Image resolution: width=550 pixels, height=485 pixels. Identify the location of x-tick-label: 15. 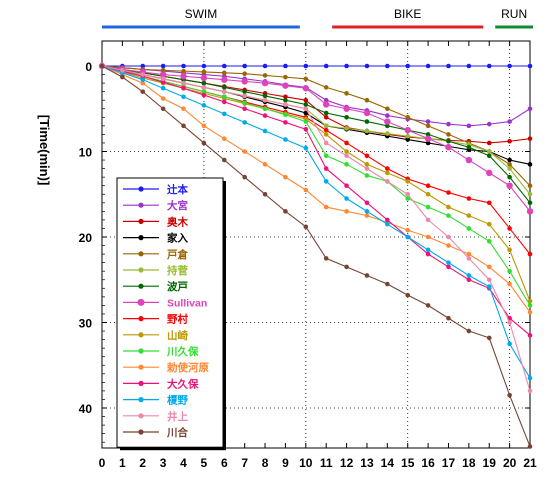
(408, 463).